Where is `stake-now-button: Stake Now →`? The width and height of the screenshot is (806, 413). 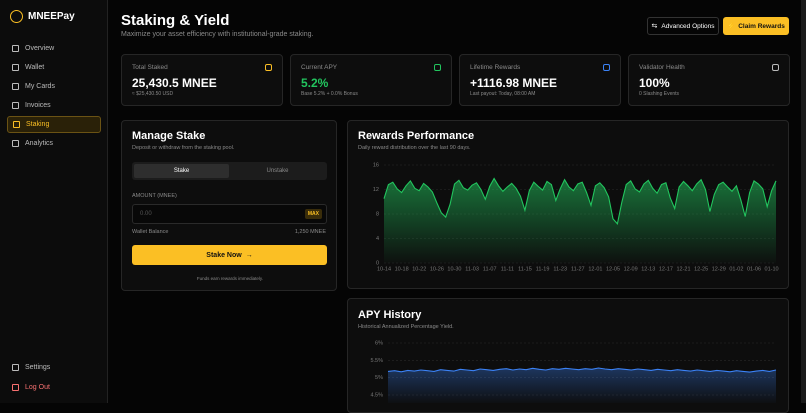 stake-now-button: Stake Now → is located at coordinates (229, 255).